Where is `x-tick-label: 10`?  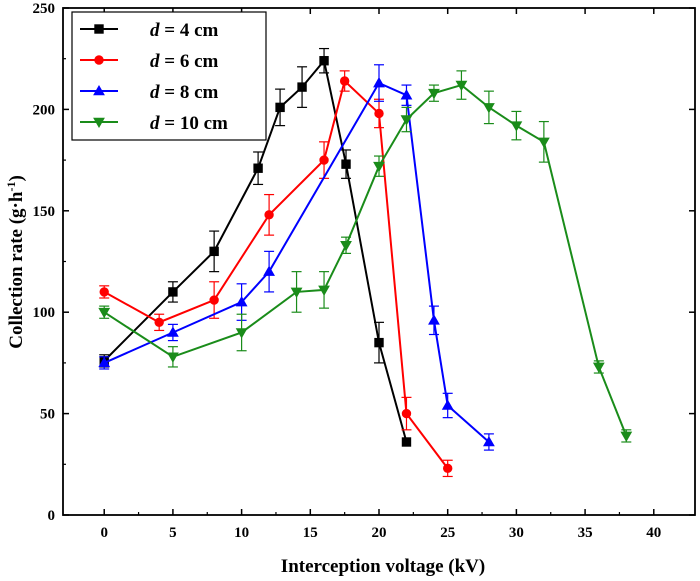
x-tick-label: 10 is located at coordinates (241, 533).